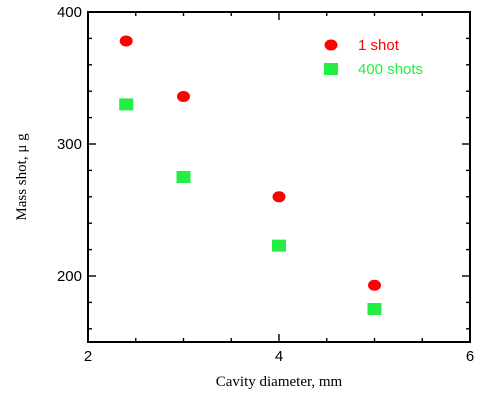  Describe the element at coordinates (373, 57) in the screenshot. I see `legend: 1 shot 400 shots` at that location.